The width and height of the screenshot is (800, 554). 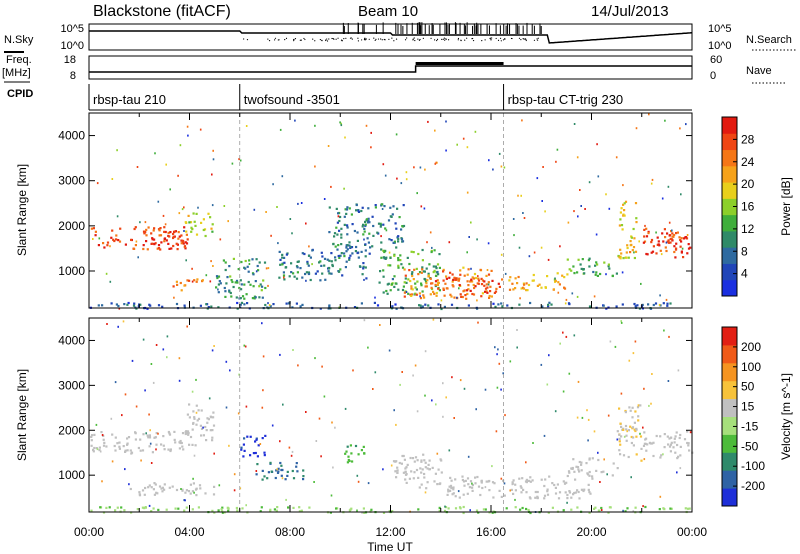 I want to click on cpid-label: CPID, so click(x=20, y=94).